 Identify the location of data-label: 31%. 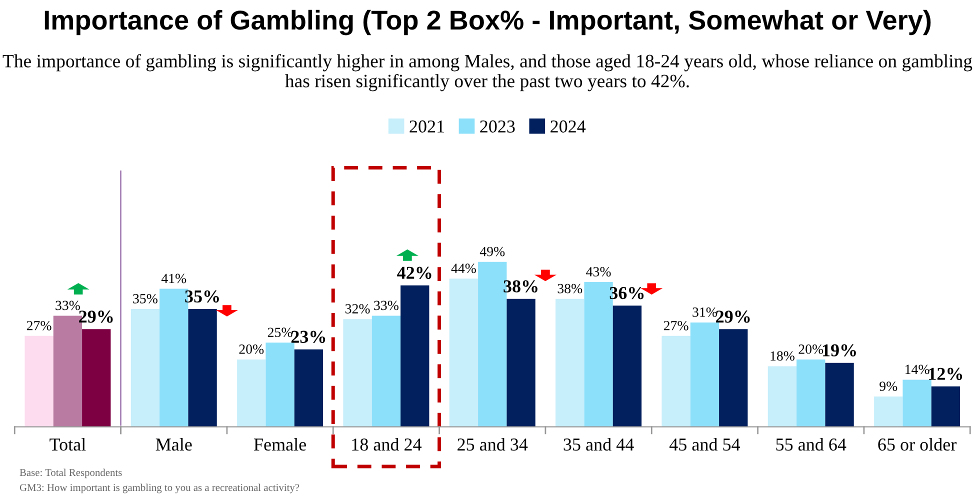
(704, 312).